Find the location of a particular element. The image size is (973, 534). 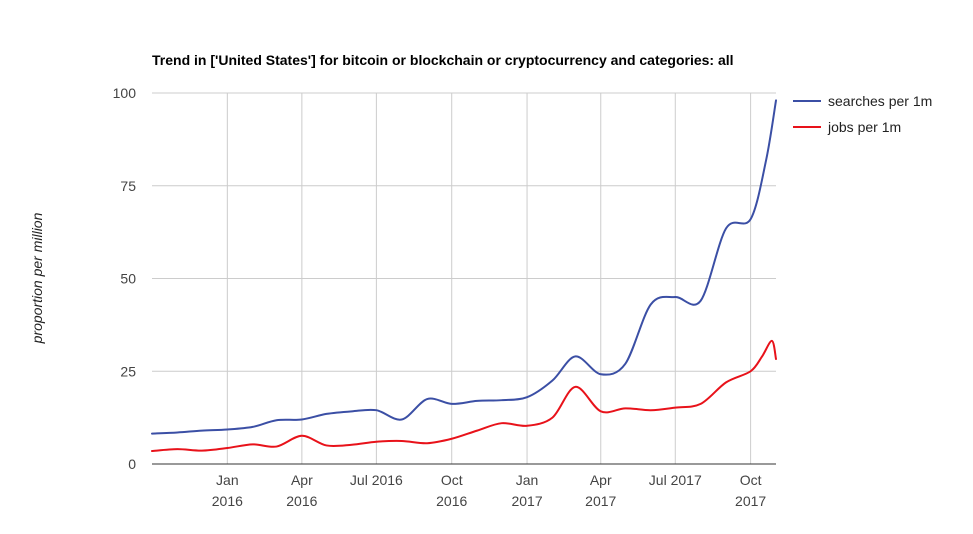

series-line-jobs is located at coordinates (464, 396).